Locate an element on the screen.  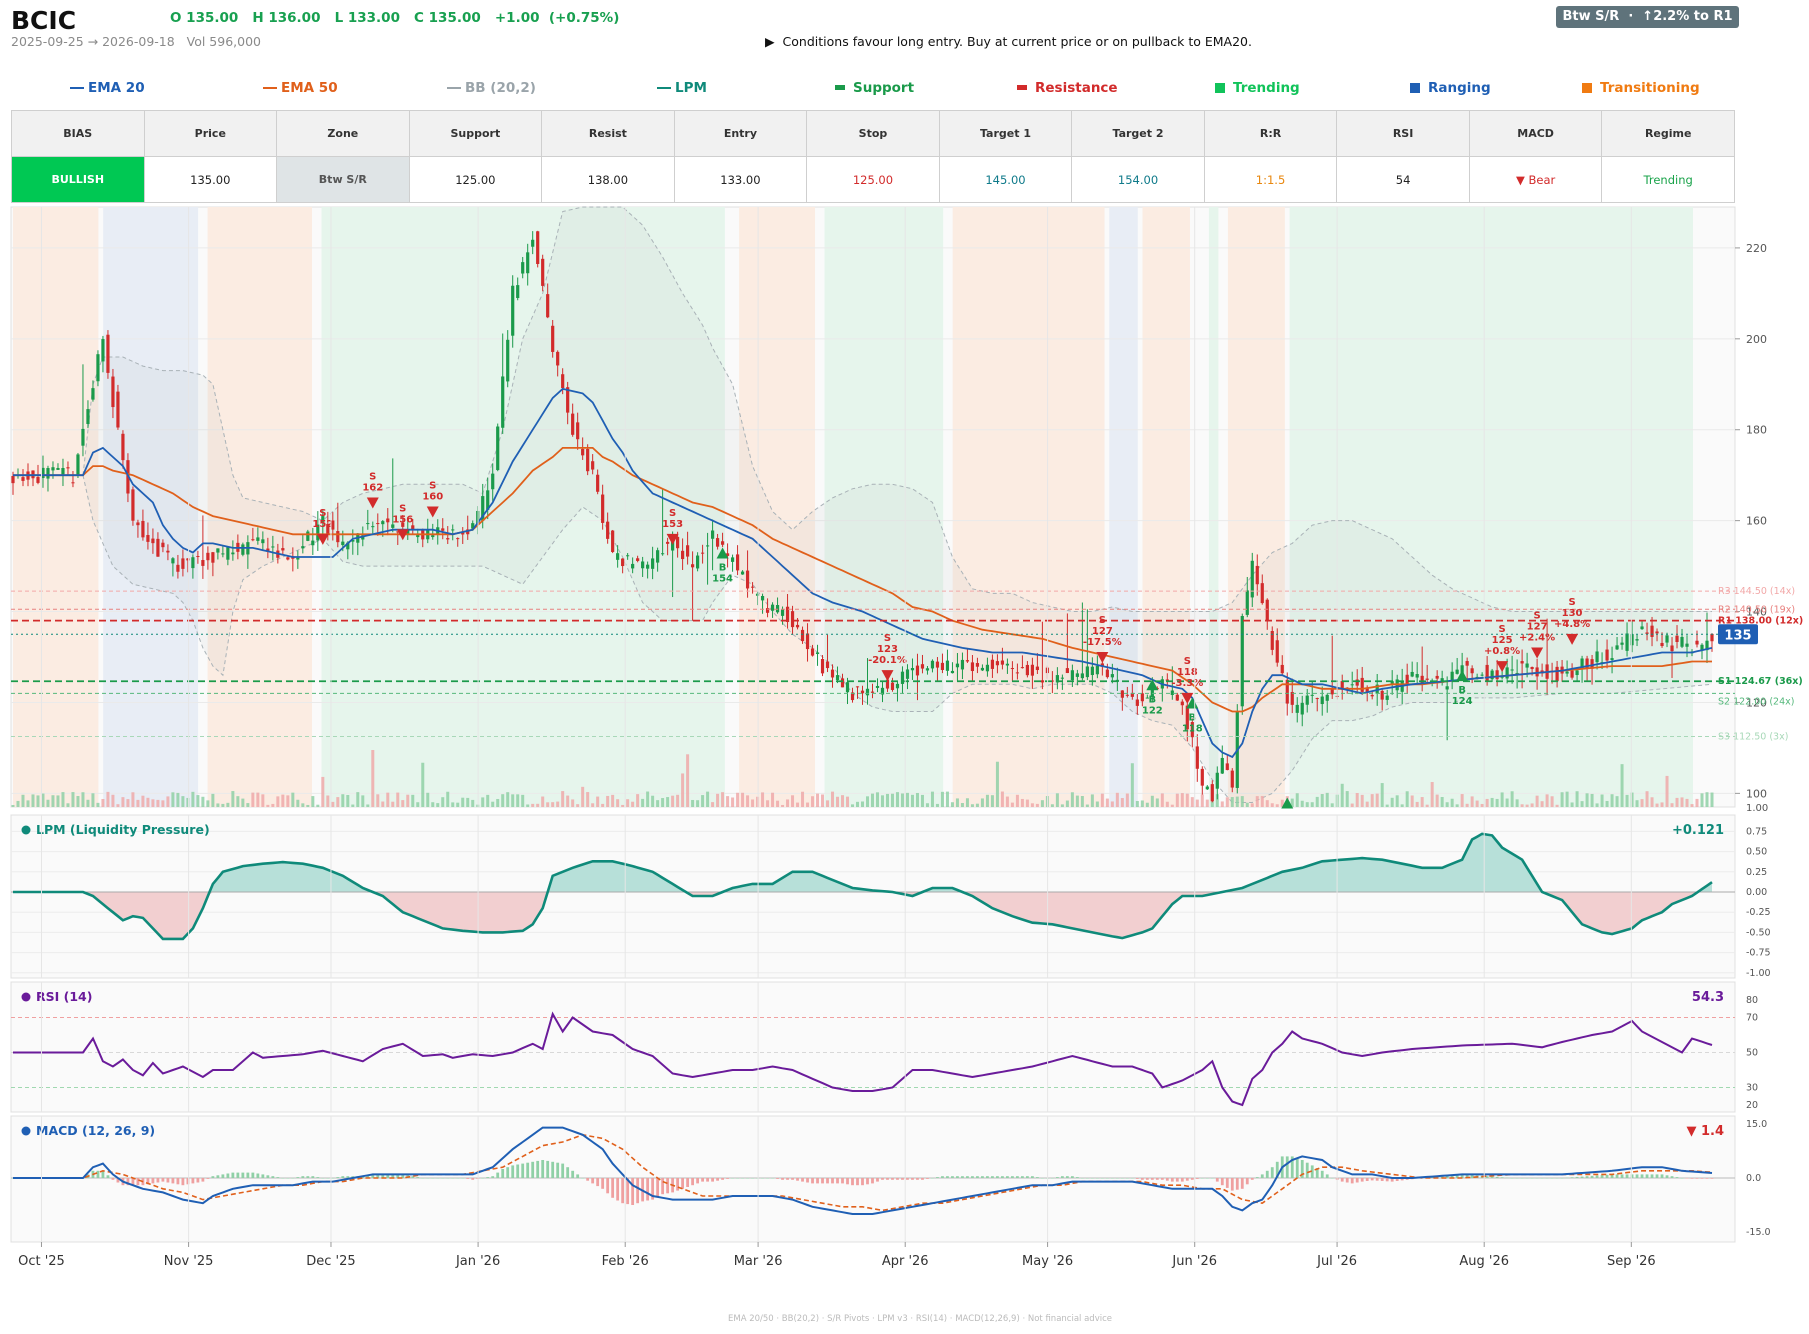
x-tick-label: Feb '26 is located at coordinates (625, 1261).